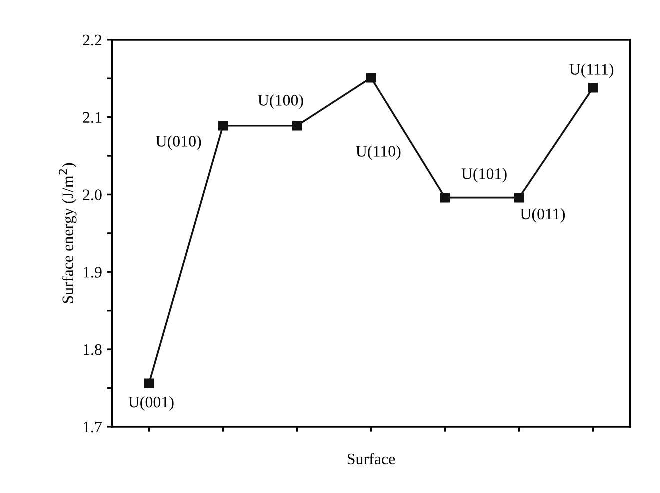  I want to click on y-tick-label: 2.0, so click(92, 195).